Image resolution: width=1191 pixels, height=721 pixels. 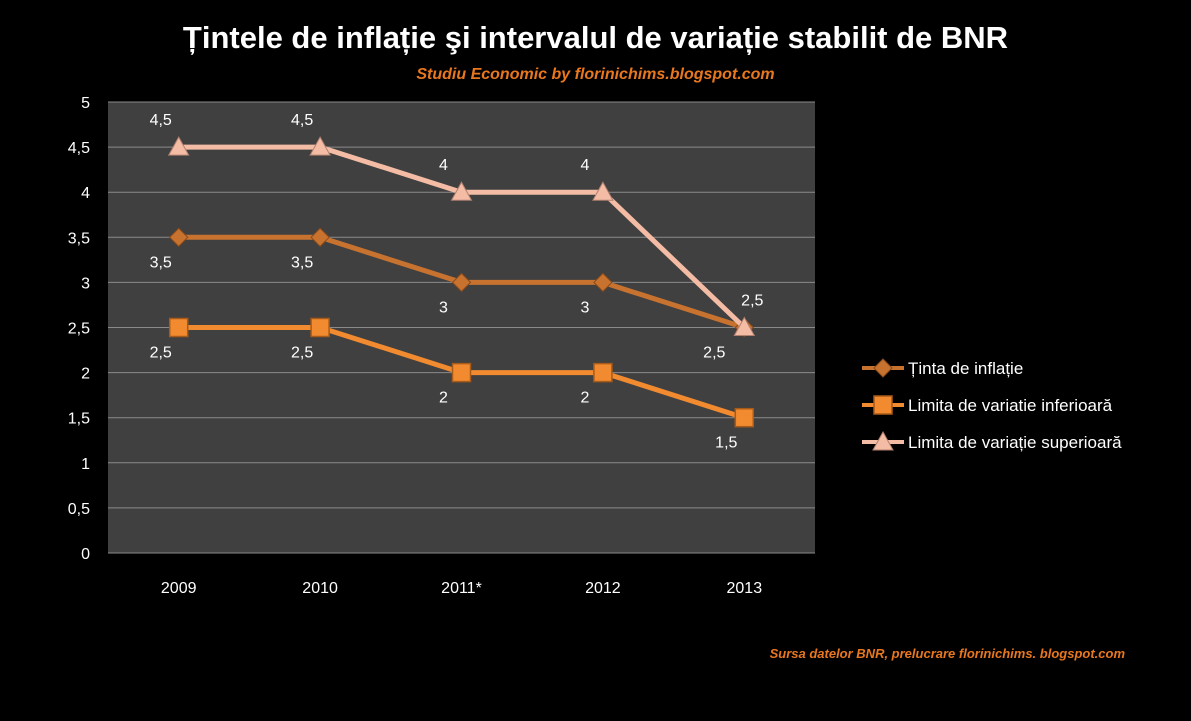 I want to click on y-tick-label: 4, so click(x=85, y=193).